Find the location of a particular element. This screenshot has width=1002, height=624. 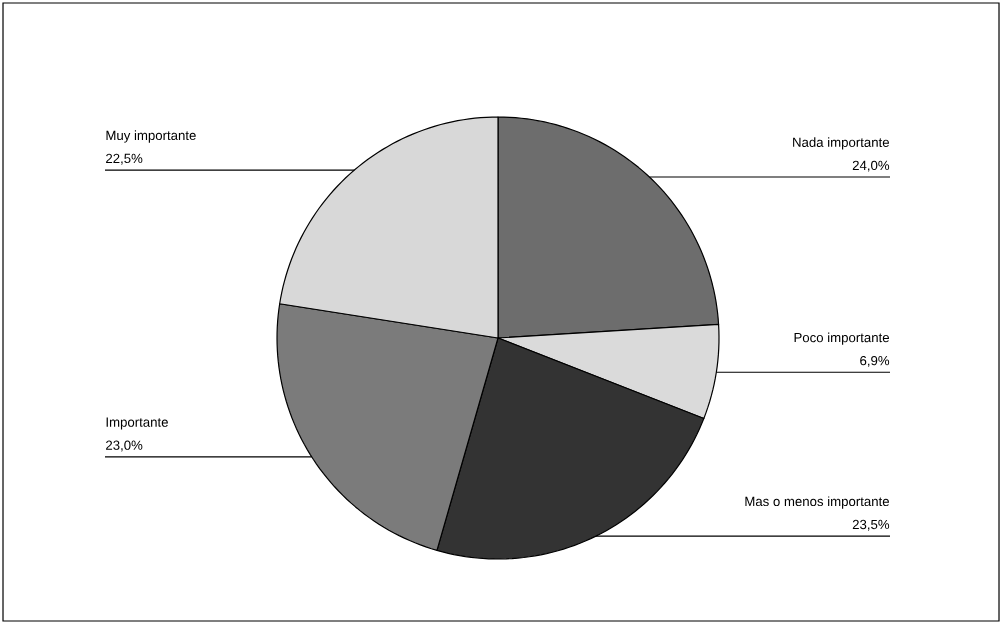

data-label: 6,9% is located at coordinates (875, 361).